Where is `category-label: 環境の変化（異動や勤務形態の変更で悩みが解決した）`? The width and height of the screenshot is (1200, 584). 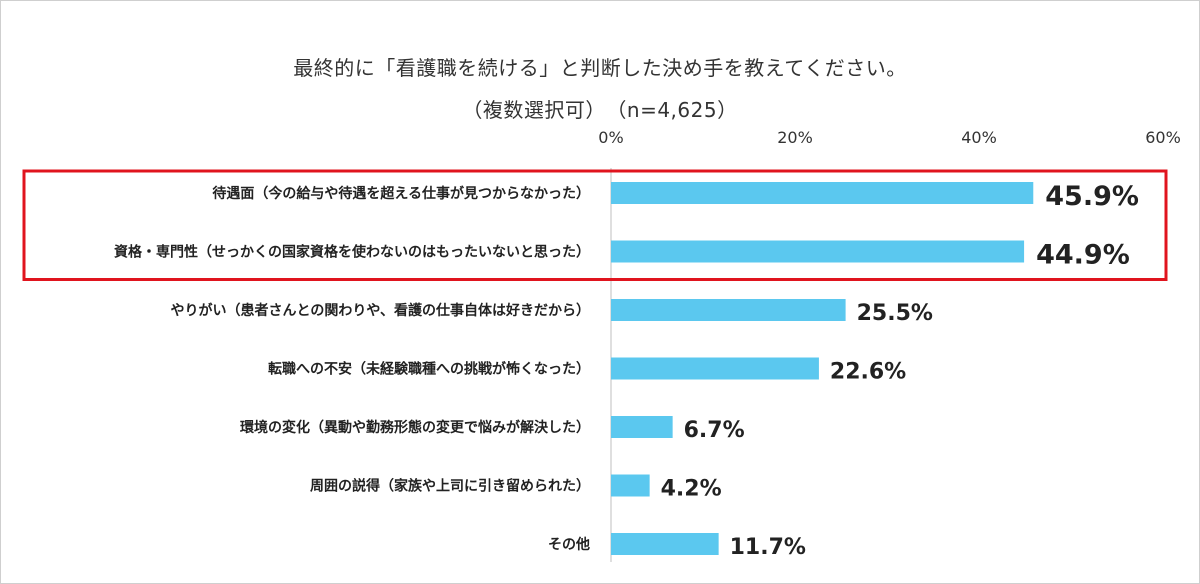 category-label: 環境の変化（異動や勤務形態の変更で悩みが解決した） is located at coordinates (415, 427).